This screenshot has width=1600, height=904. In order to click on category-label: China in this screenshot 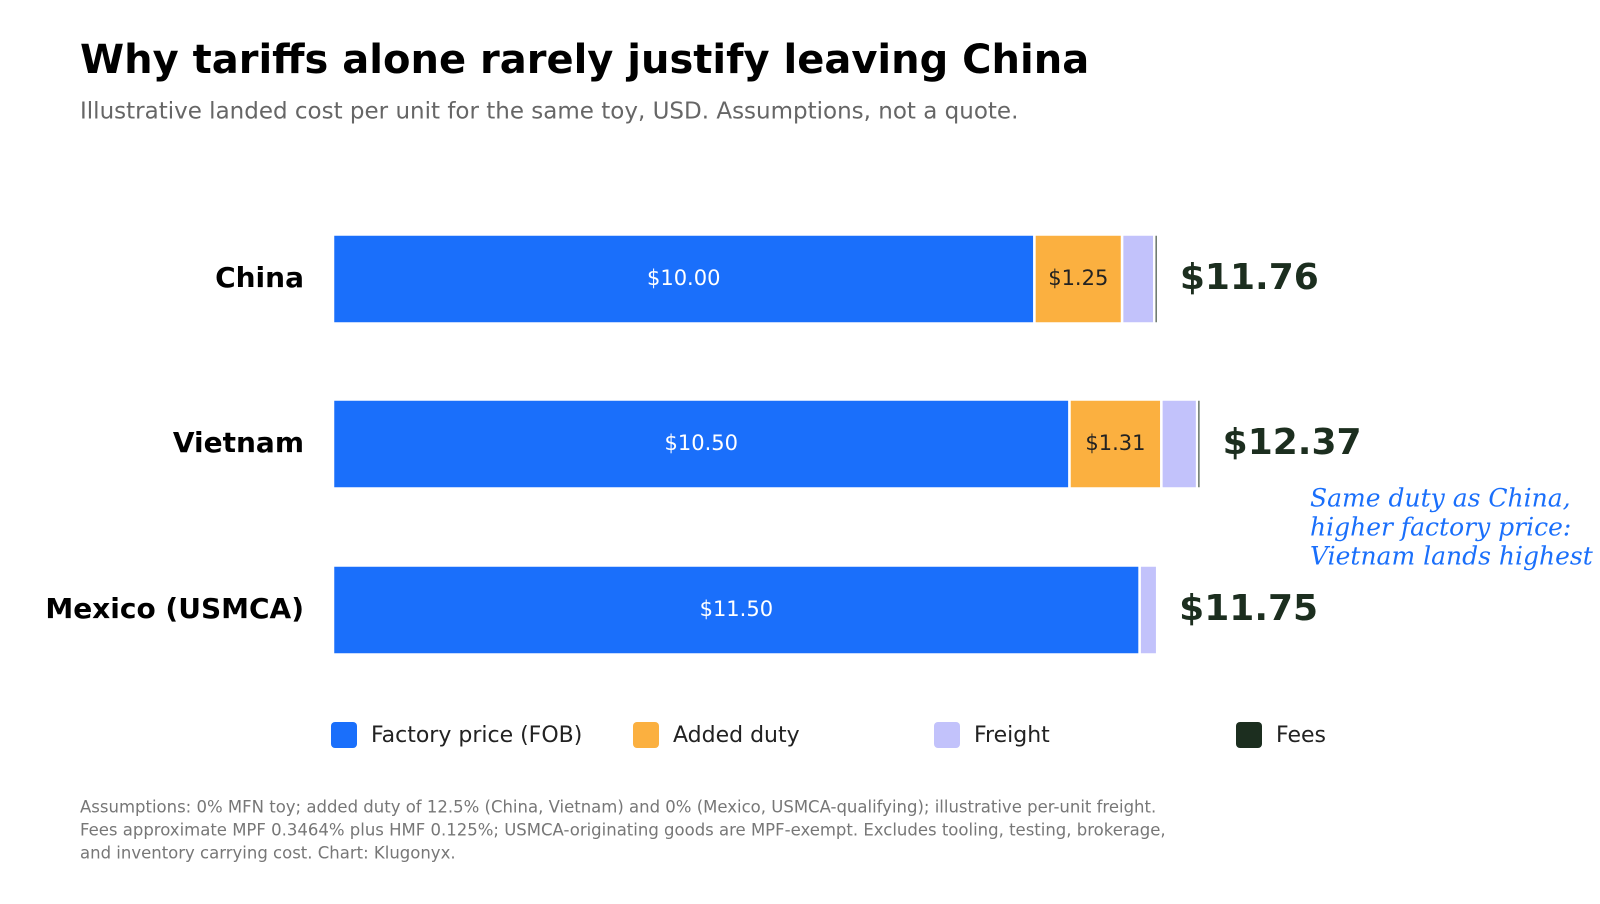, I will do `click(259, 277)`.